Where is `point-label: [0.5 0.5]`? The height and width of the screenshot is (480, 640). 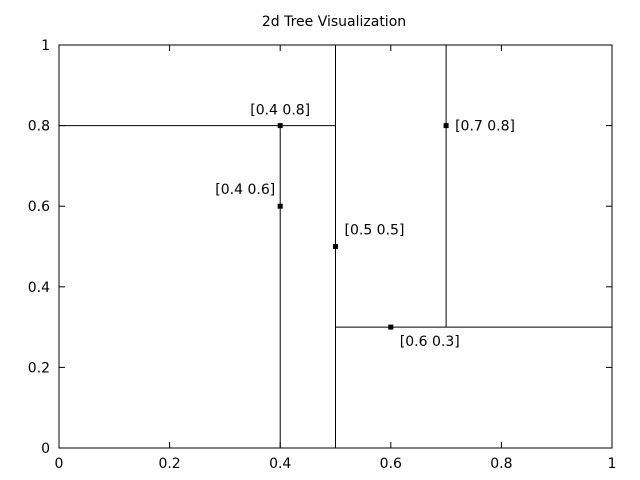 point-label: [0.5 0.5] is located at coordinates (375, 231).